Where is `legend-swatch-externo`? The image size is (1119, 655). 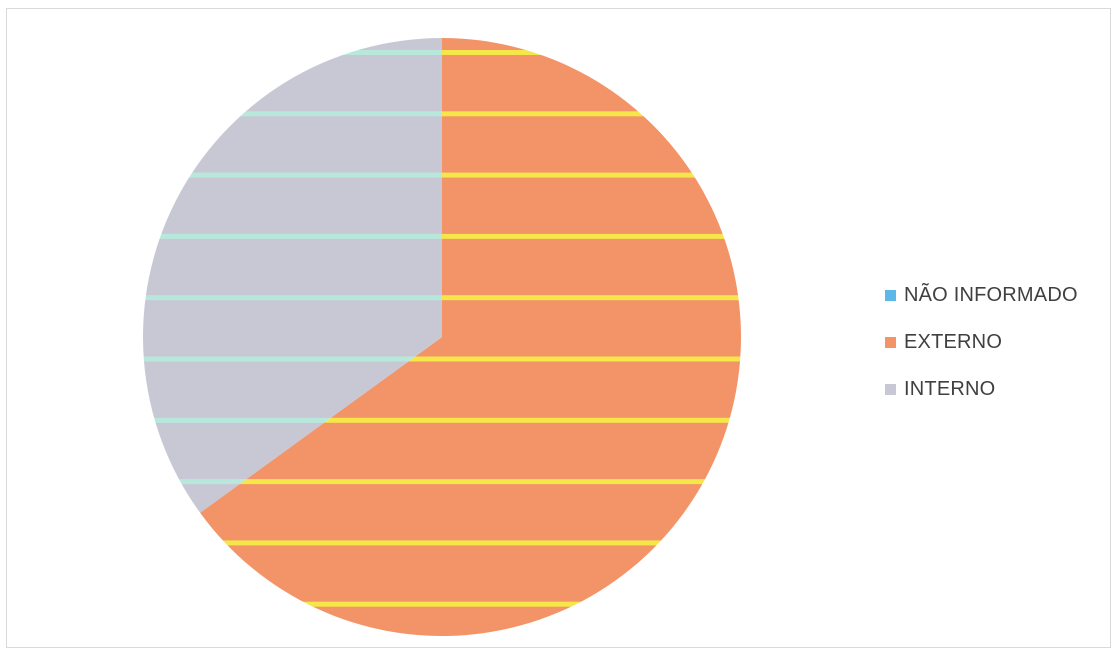 legend-swatch-externo is located at coordinates (890, 342).